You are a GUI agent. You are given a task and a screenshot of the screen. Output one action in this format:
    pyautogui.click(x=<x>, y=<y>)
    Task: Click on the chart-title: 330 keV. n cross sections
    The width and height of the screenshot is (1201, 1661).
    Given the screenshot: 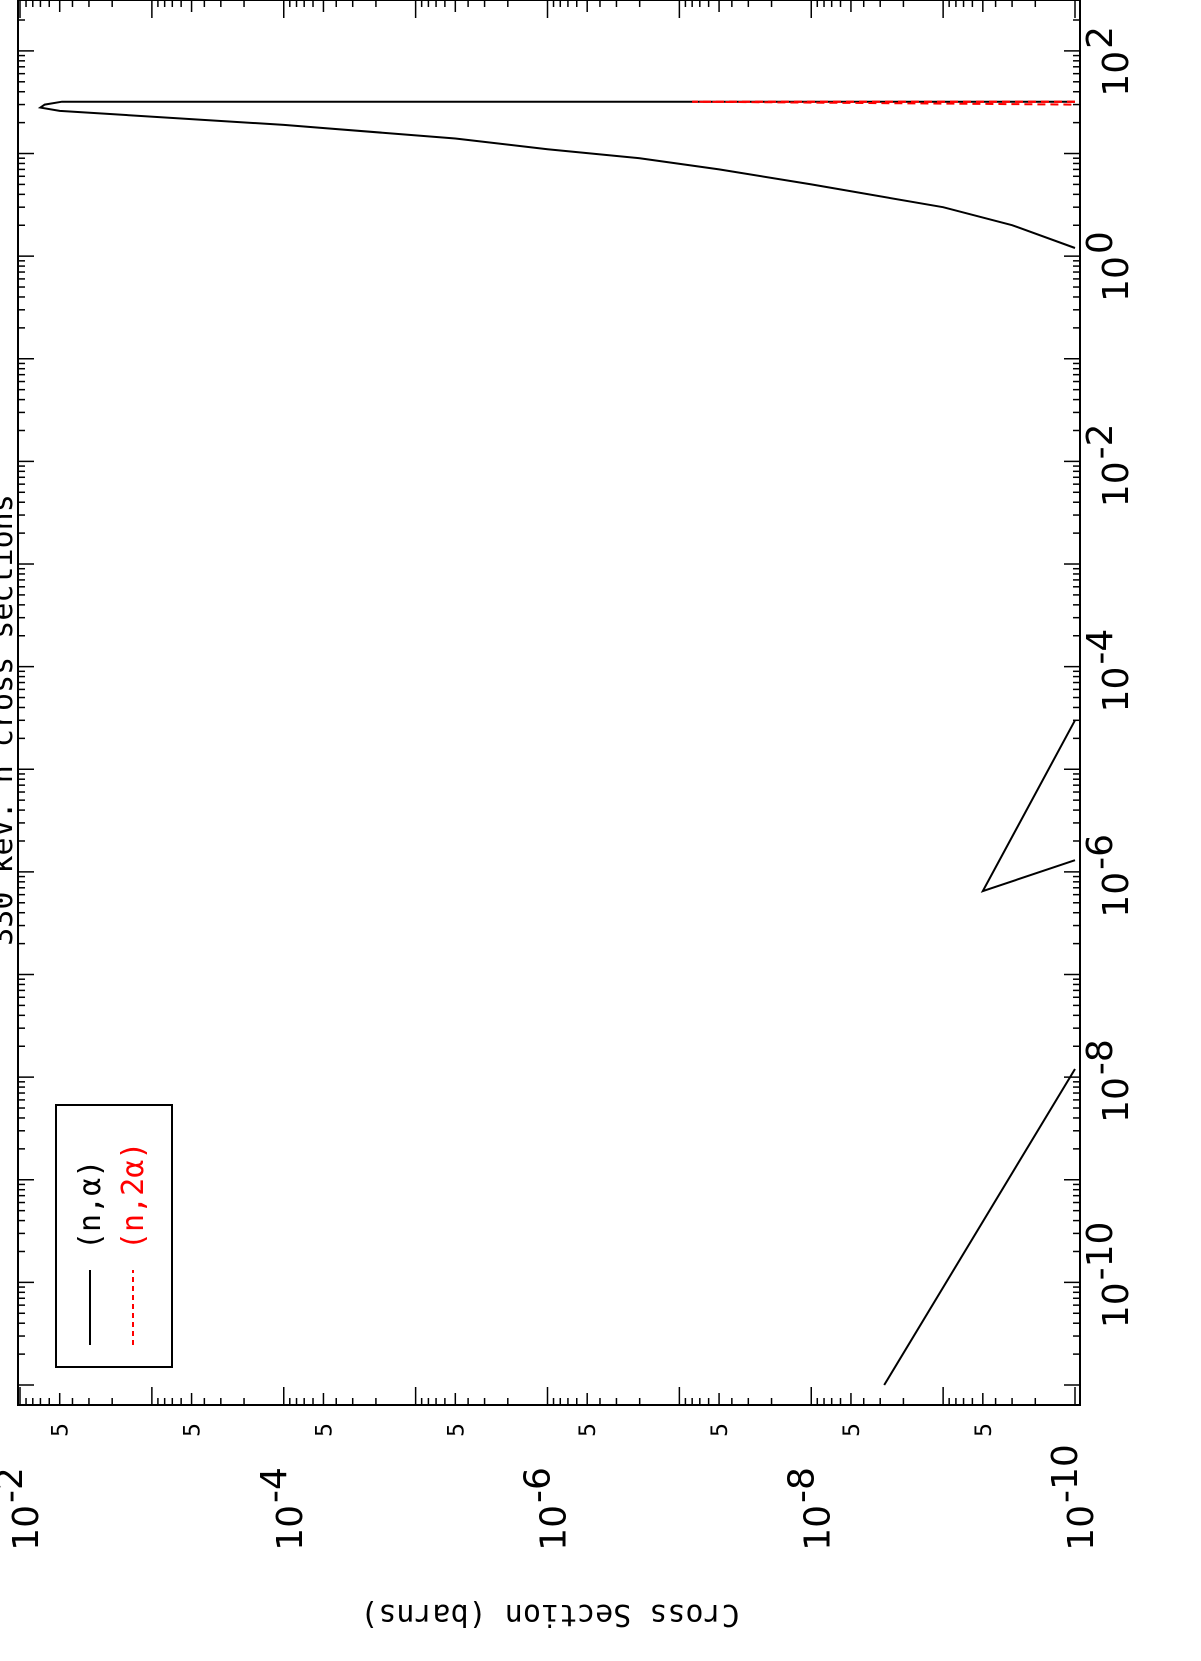 What is the action you would take?
    pyautogui.click(x=10, y=720)
    